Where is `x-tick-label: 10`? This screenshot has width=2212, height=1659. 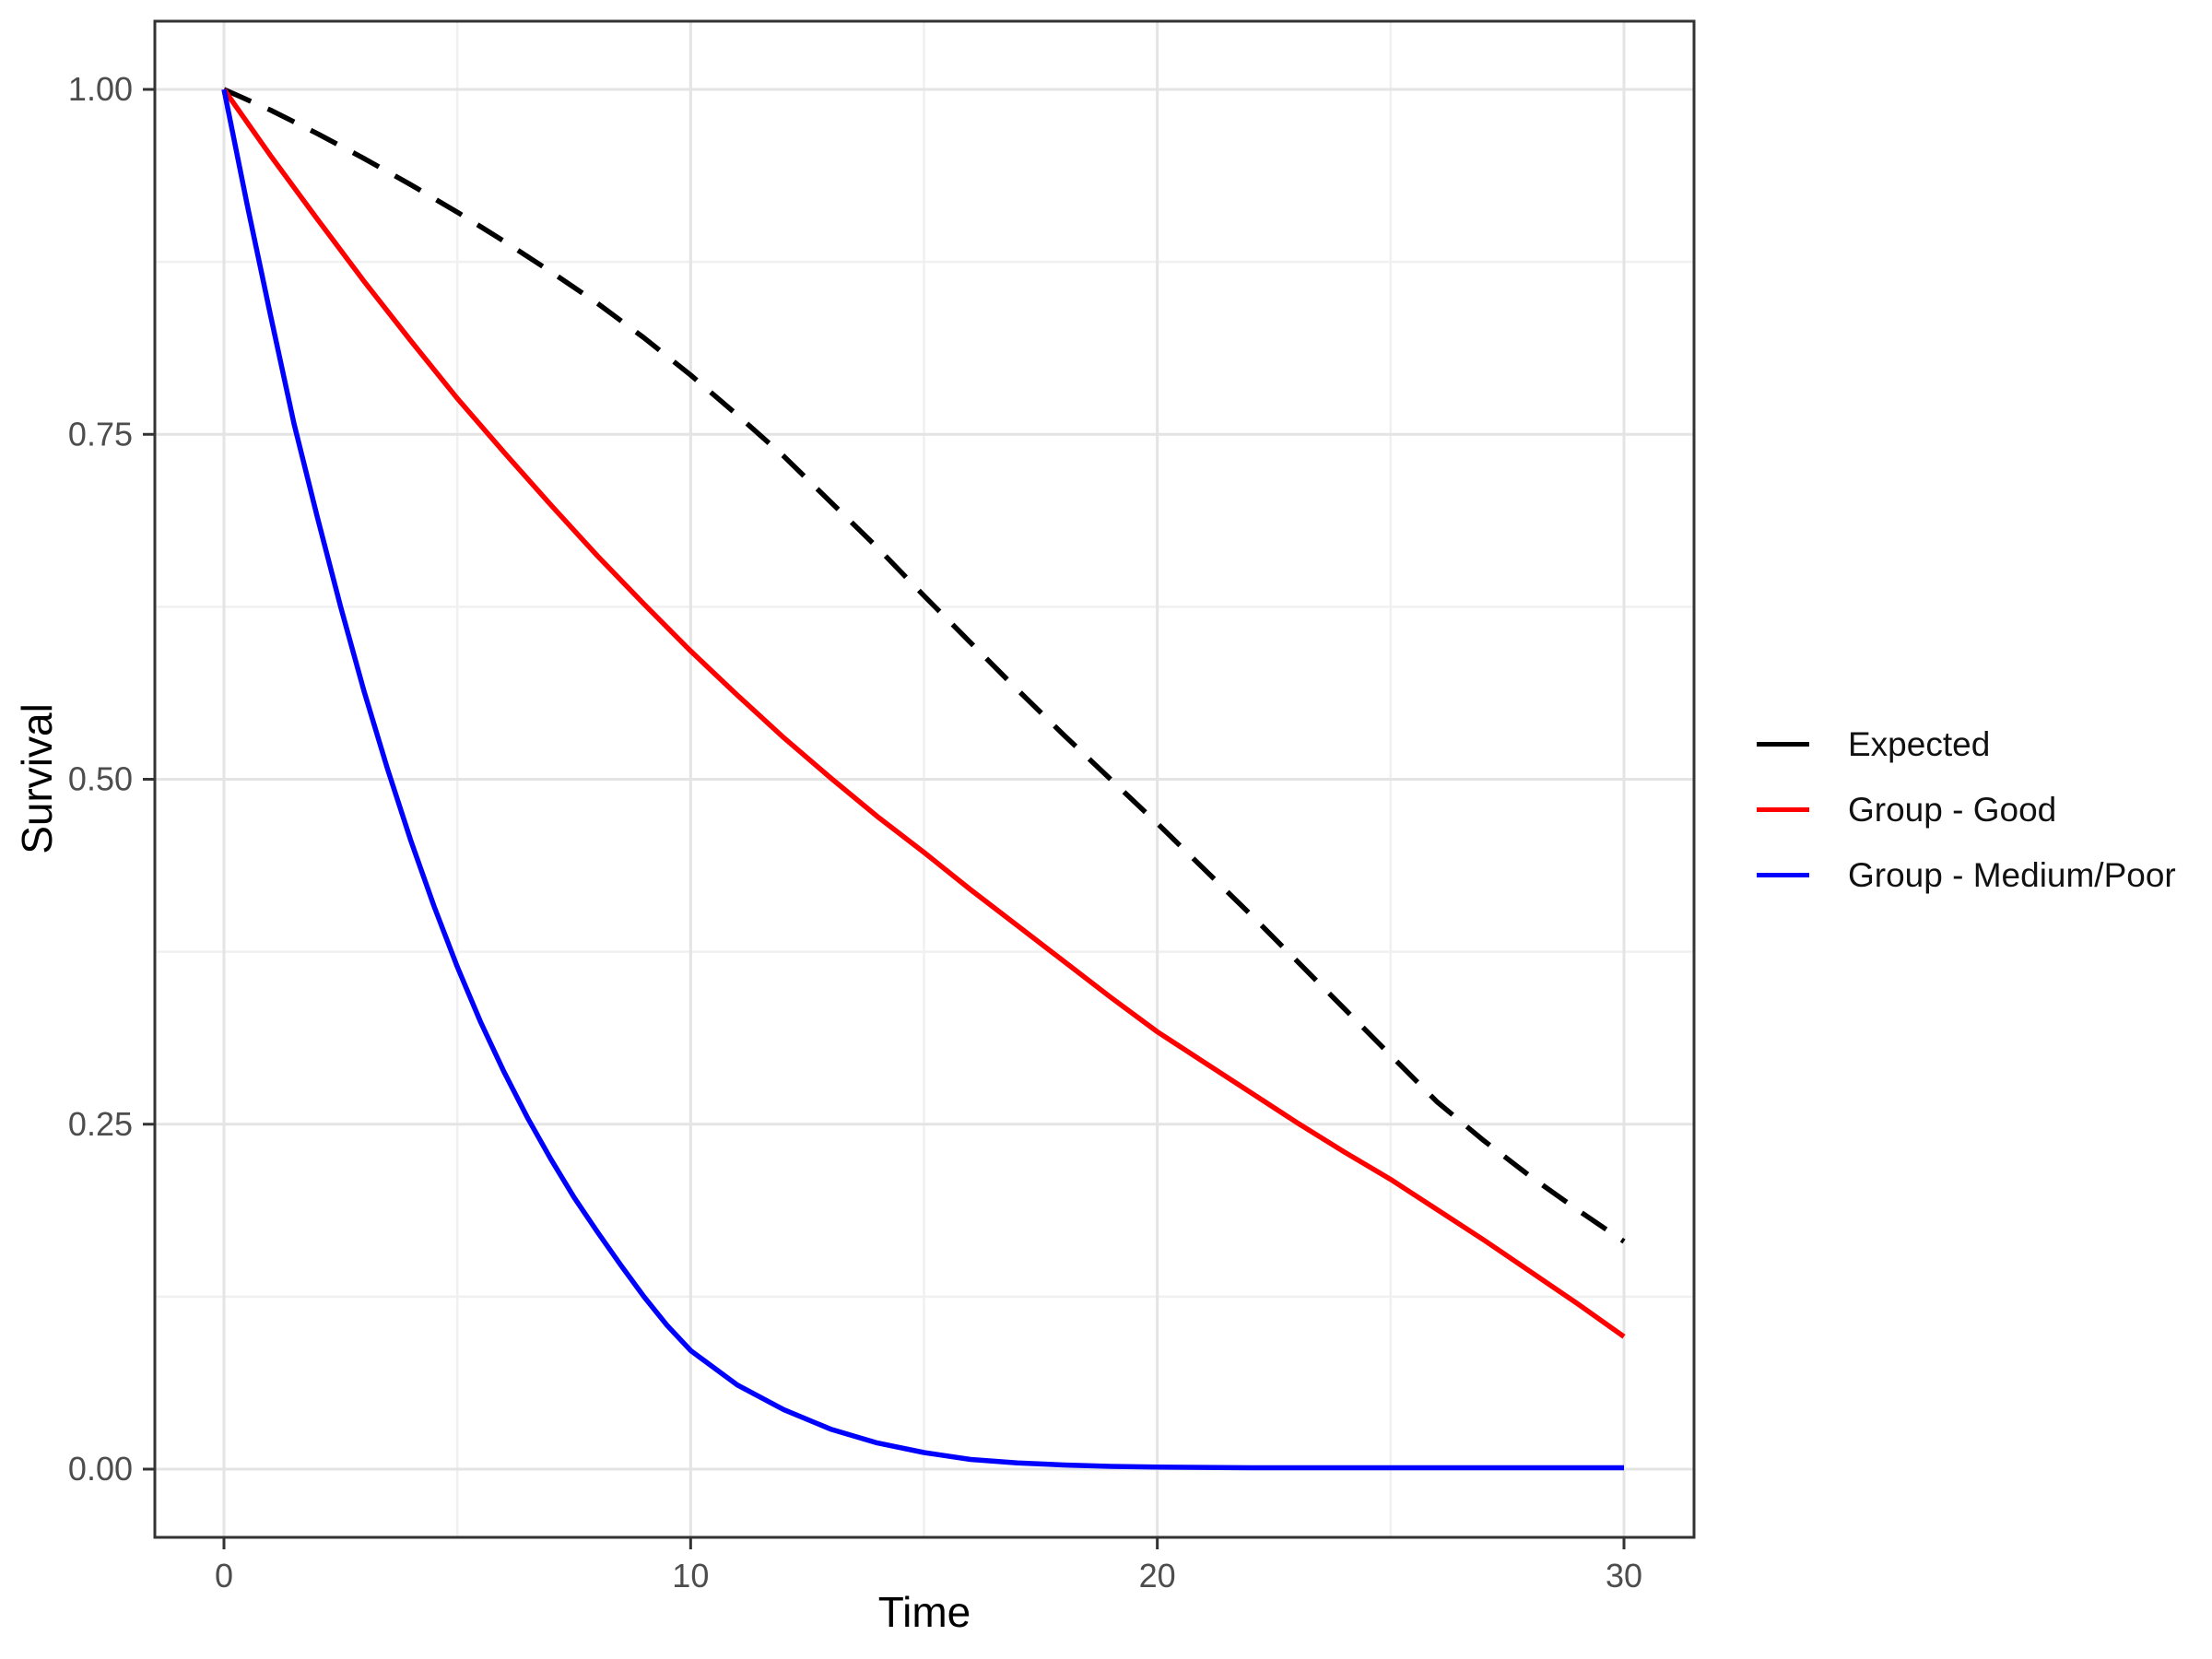
x-tick-label: 10 is located at coordinates (690, 1575).